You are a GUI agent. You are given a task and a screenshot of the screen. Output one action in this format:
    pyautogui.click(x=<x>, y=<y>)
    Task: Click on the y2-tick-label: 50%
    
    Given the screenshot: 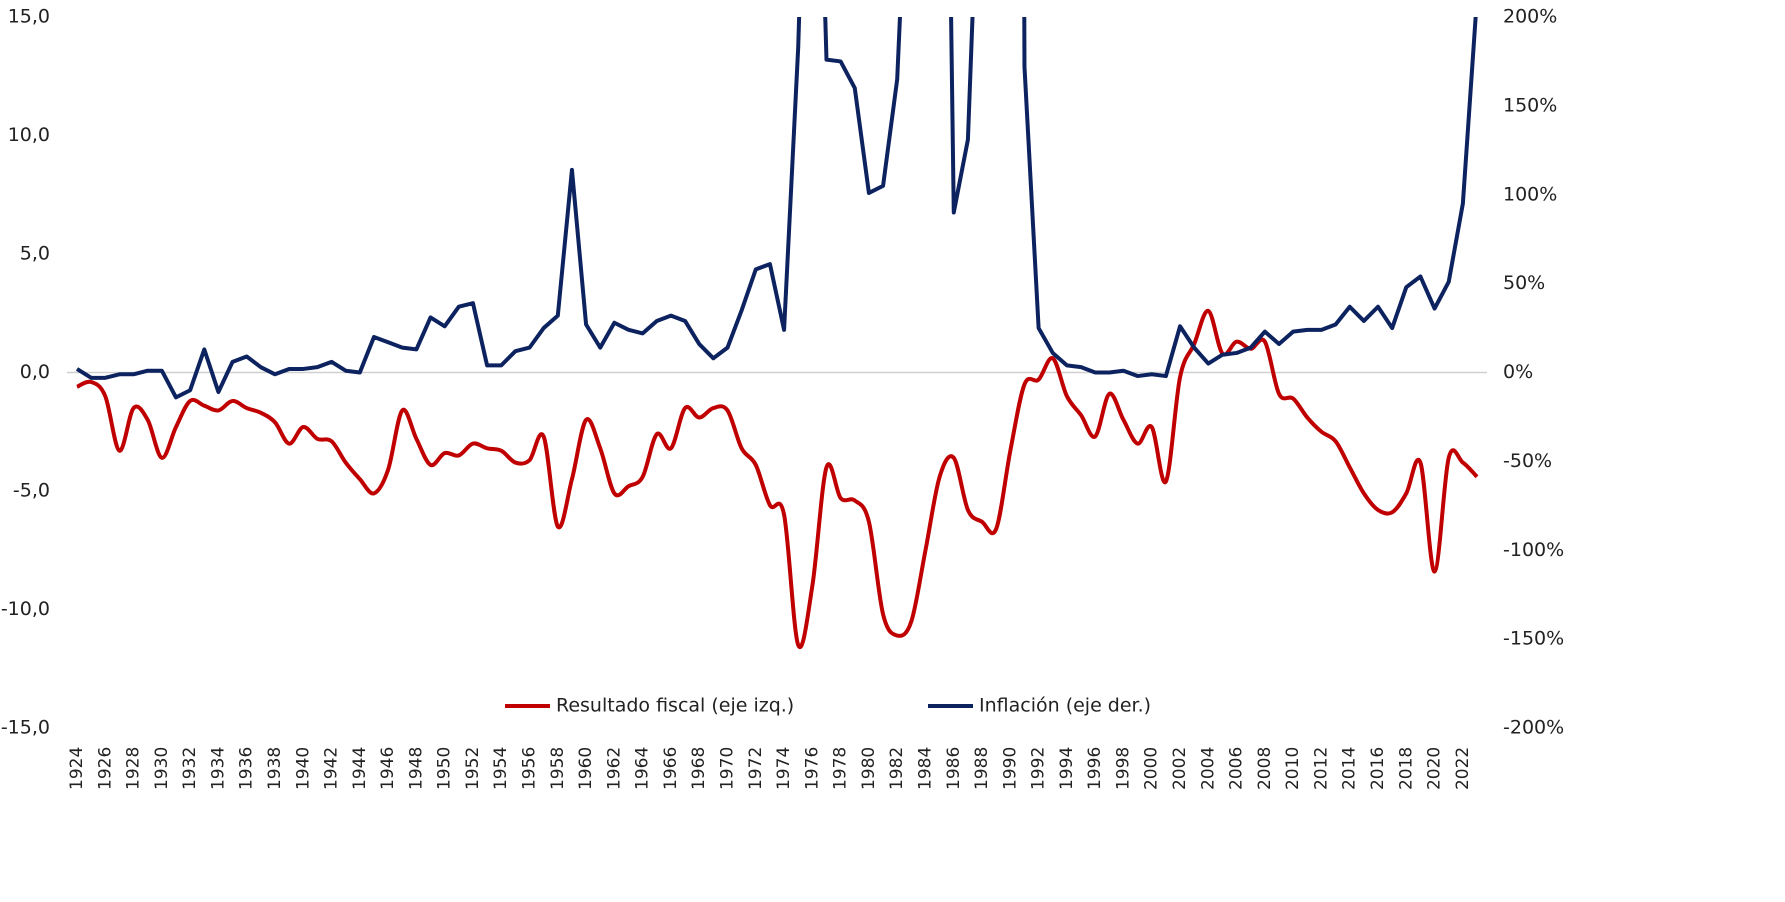 What is the action you would take?
    pyautogui.click(x=1524, y=283)
    